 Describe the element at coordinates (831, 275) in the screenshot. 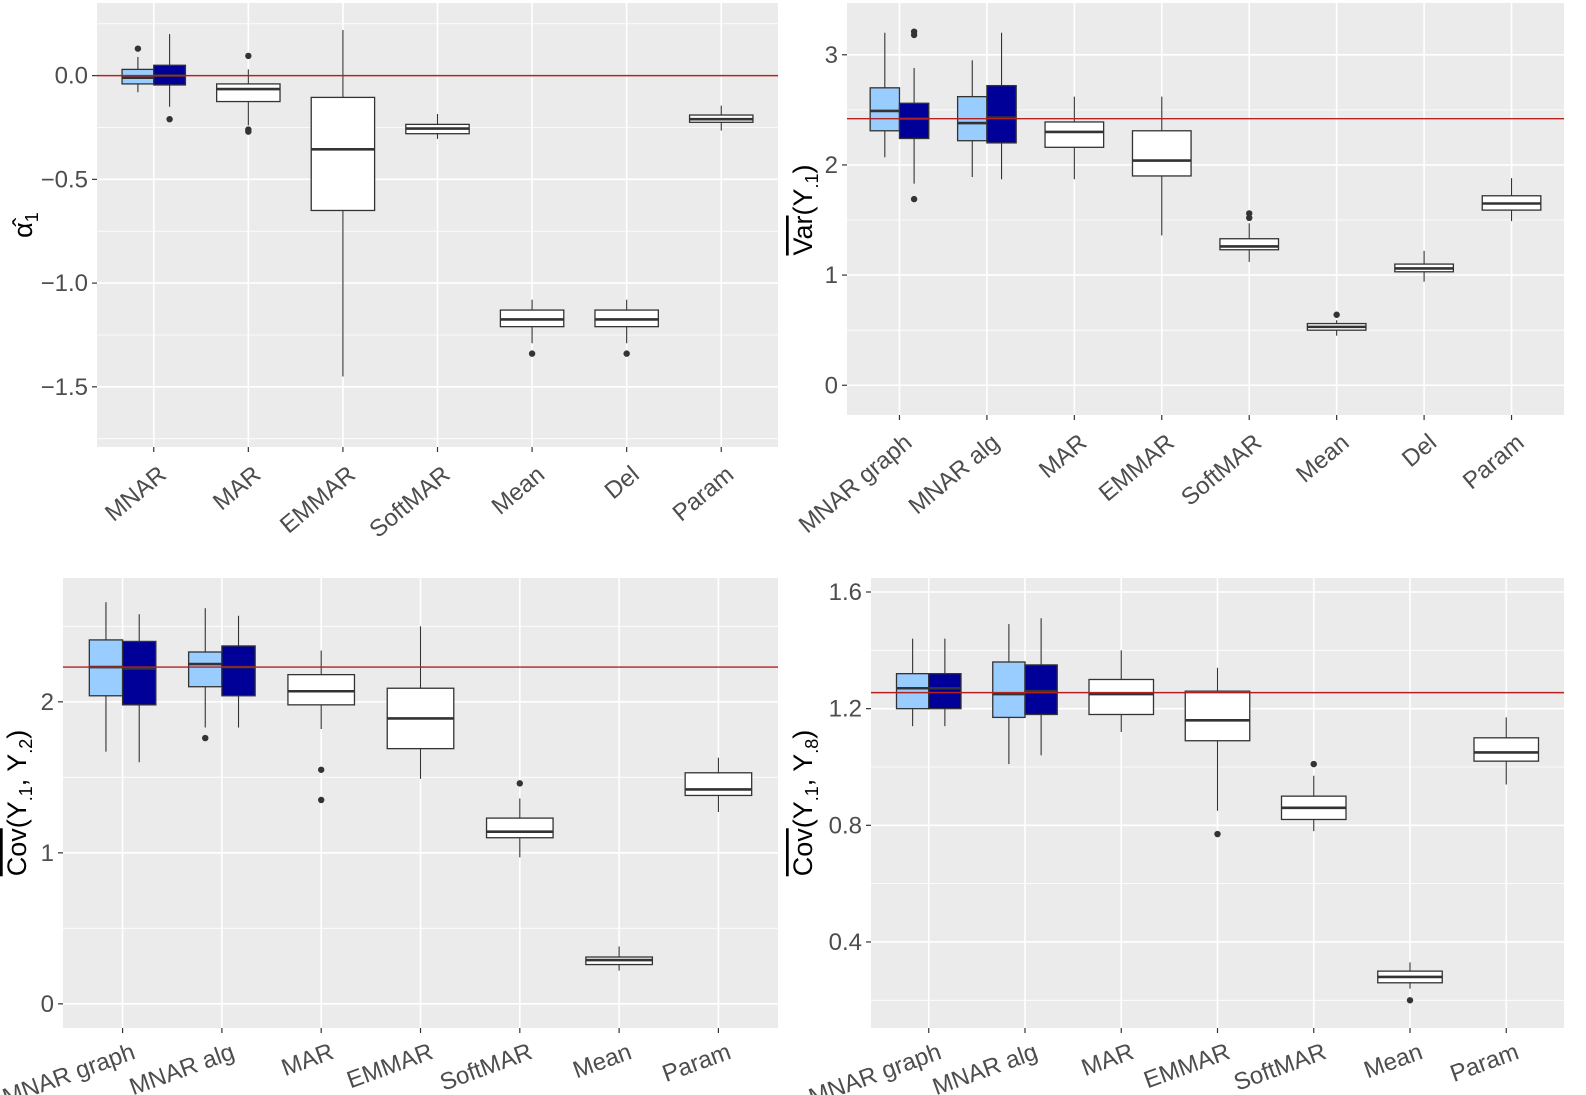

I see `y-tick-label: 1` at that location.